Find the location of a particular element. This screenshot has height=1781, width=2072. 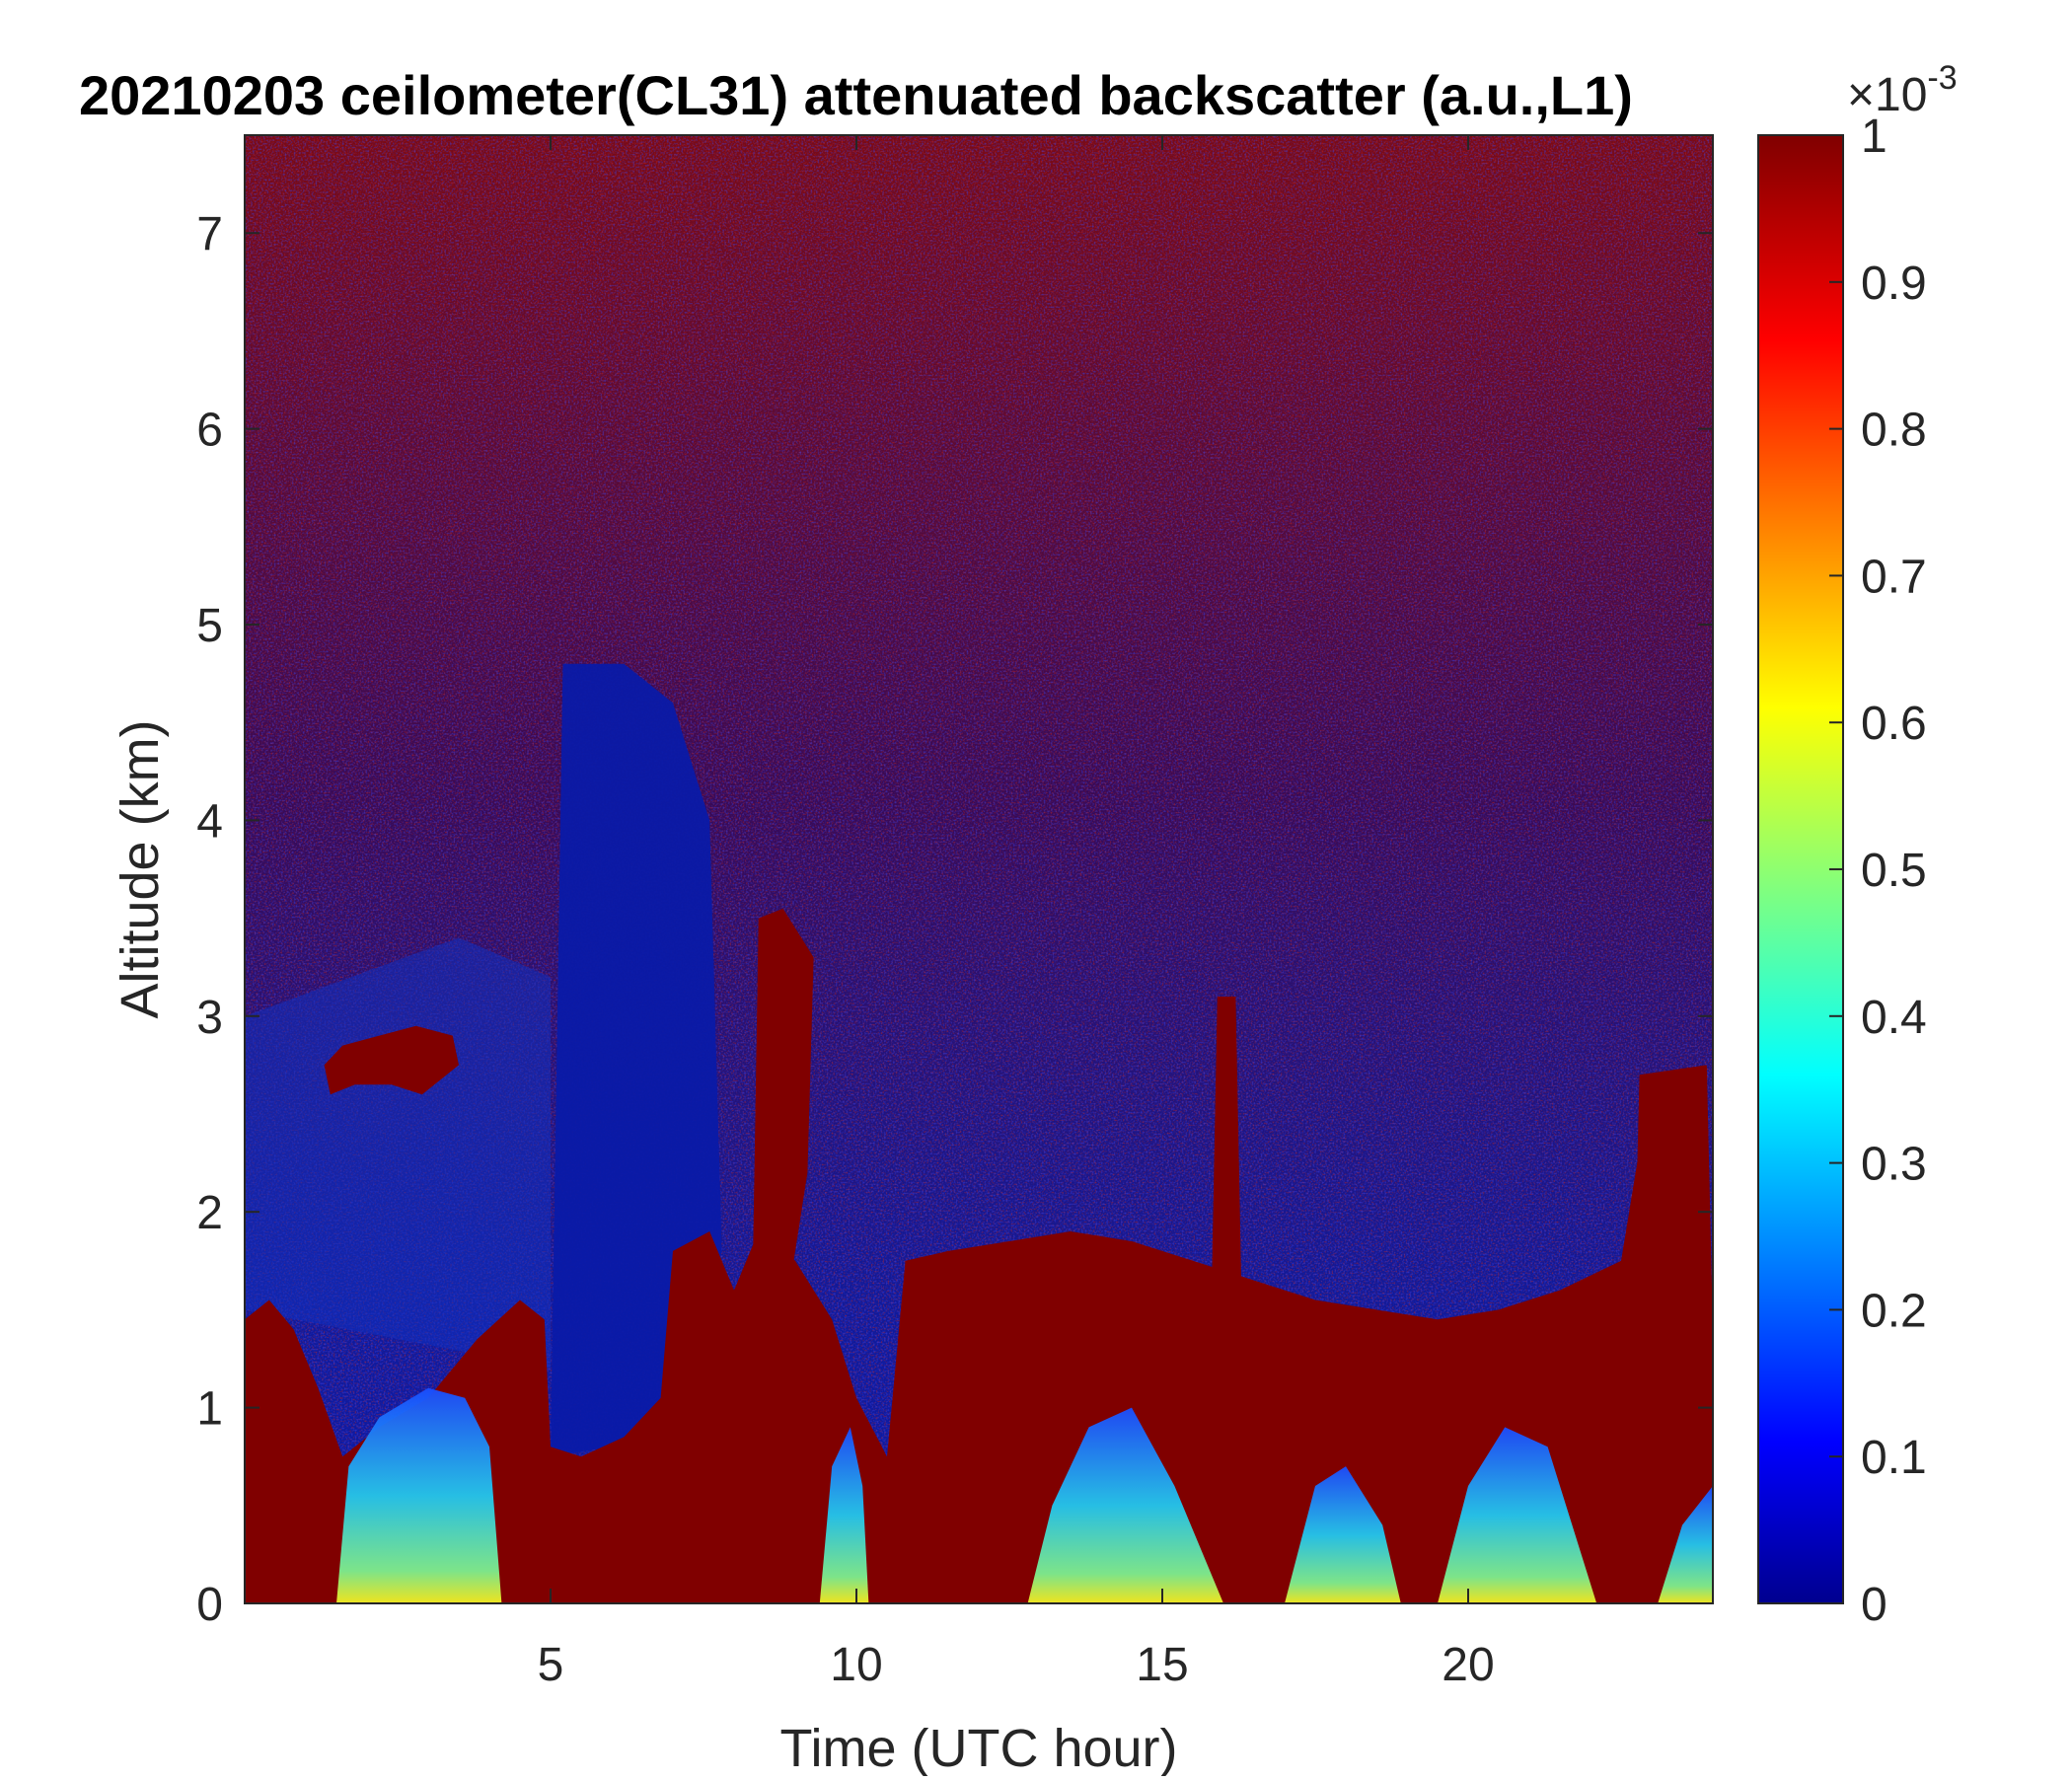

colorbar-gradient is located at coordinates (1801, 869).